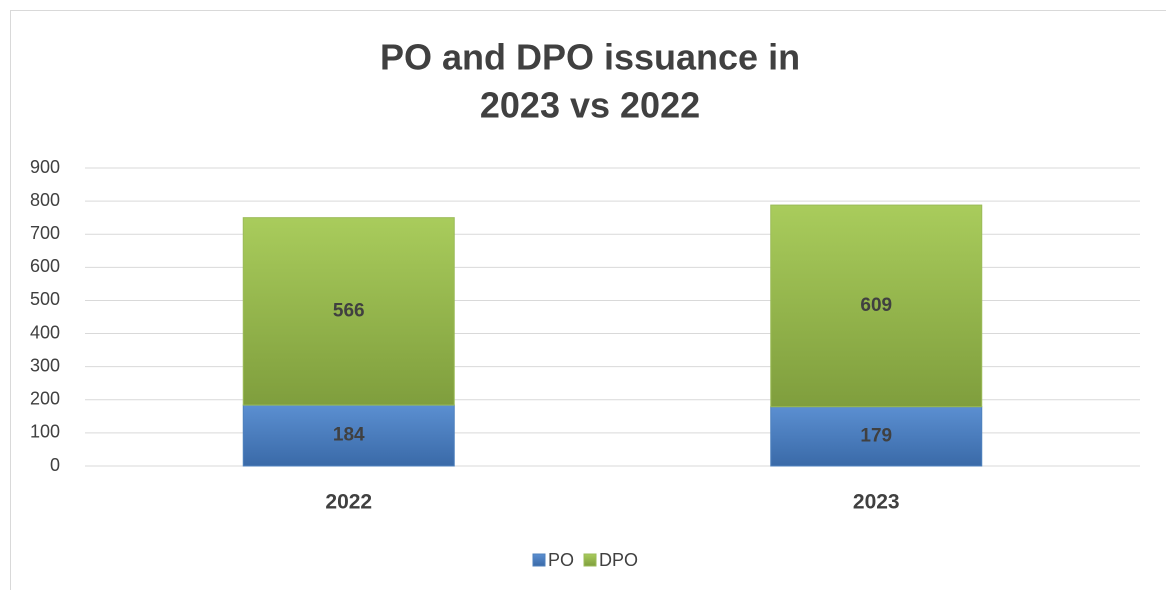 Image resolution: width=1166 pixels, height=590 pixels. I want to click on data-label: 609, so click(876, 305).